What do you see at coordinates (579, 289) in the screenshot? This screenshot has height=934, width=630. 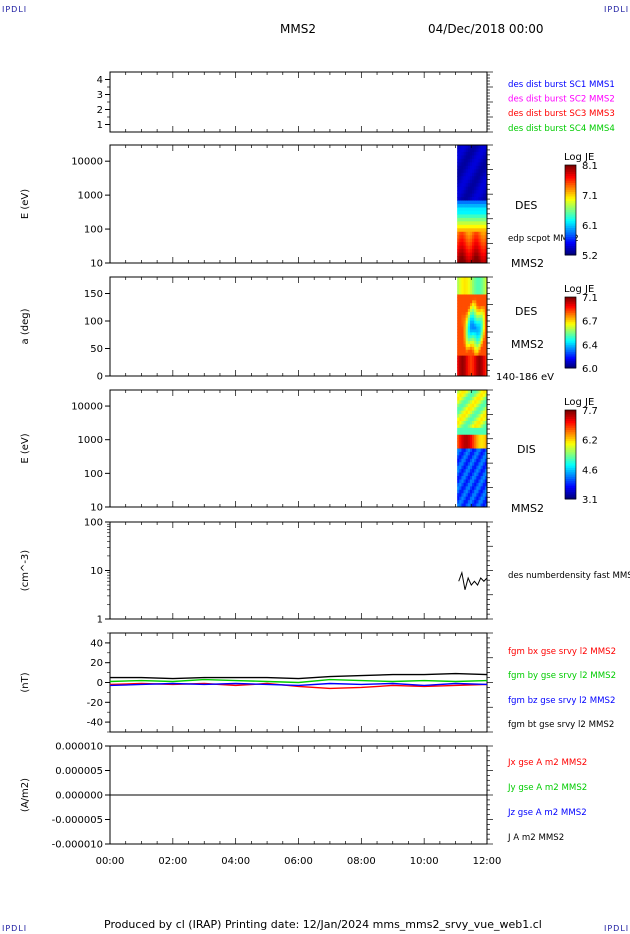 I see `colorbar-label: Log JE` at bounding box center [579, 289].